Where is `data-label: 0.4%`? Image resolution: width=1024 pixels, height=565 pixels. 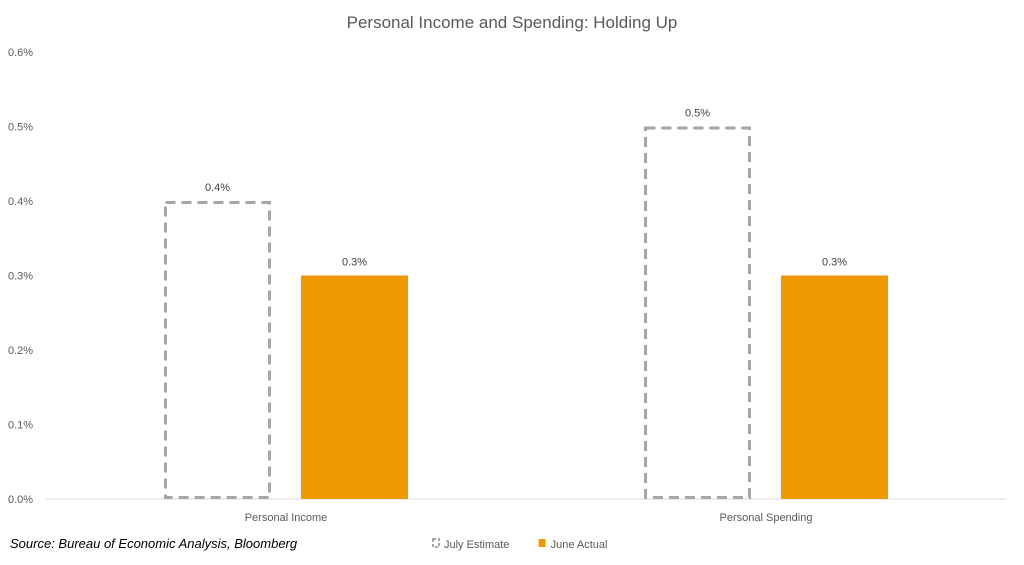 data-label: 0.4% is located at coordinates (217, 188).